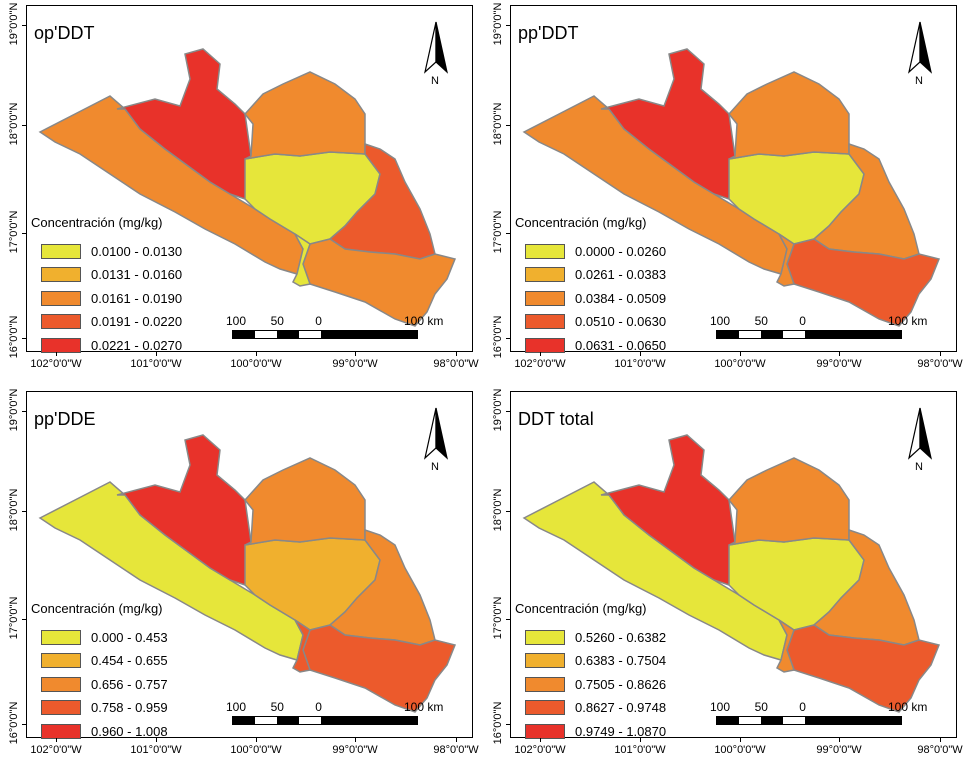 This screenshot has width=965, height=770. I want to click on region-north, so click(668, 510).